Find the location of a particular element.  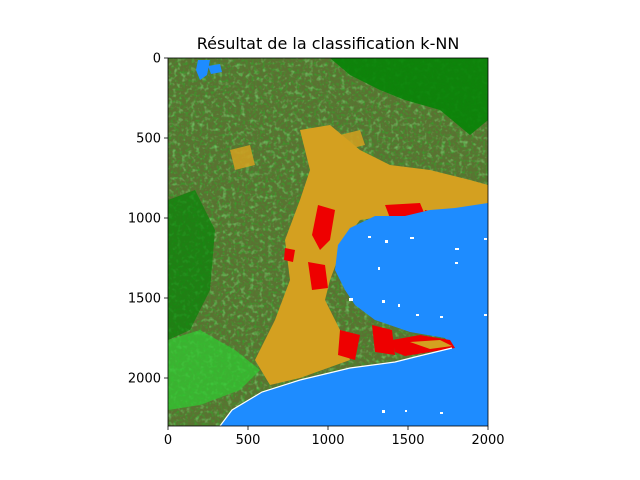

x-tick-label: 2000 is located at coordinates (487, 440).